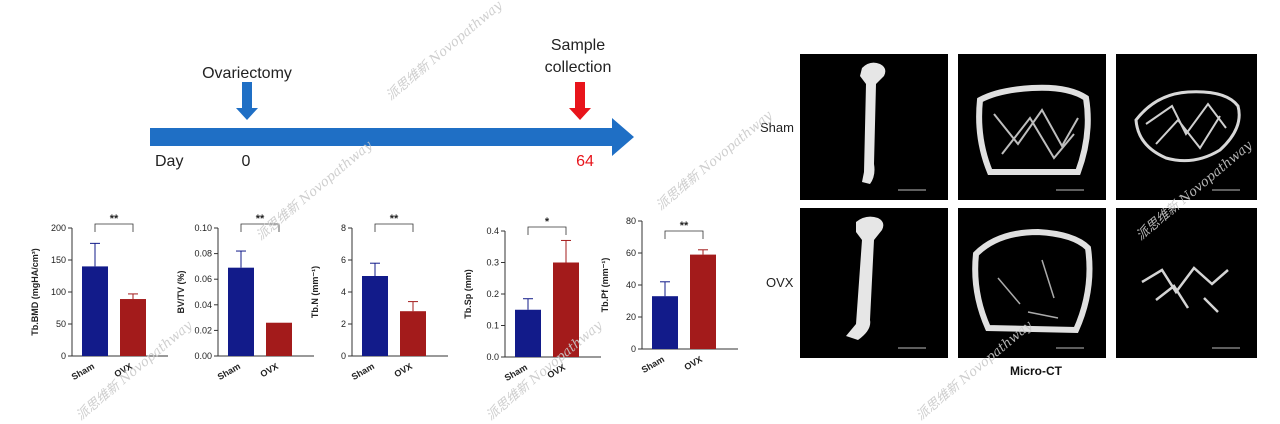  I want to click on microct-sham-trabecular, so click(1186, 127).